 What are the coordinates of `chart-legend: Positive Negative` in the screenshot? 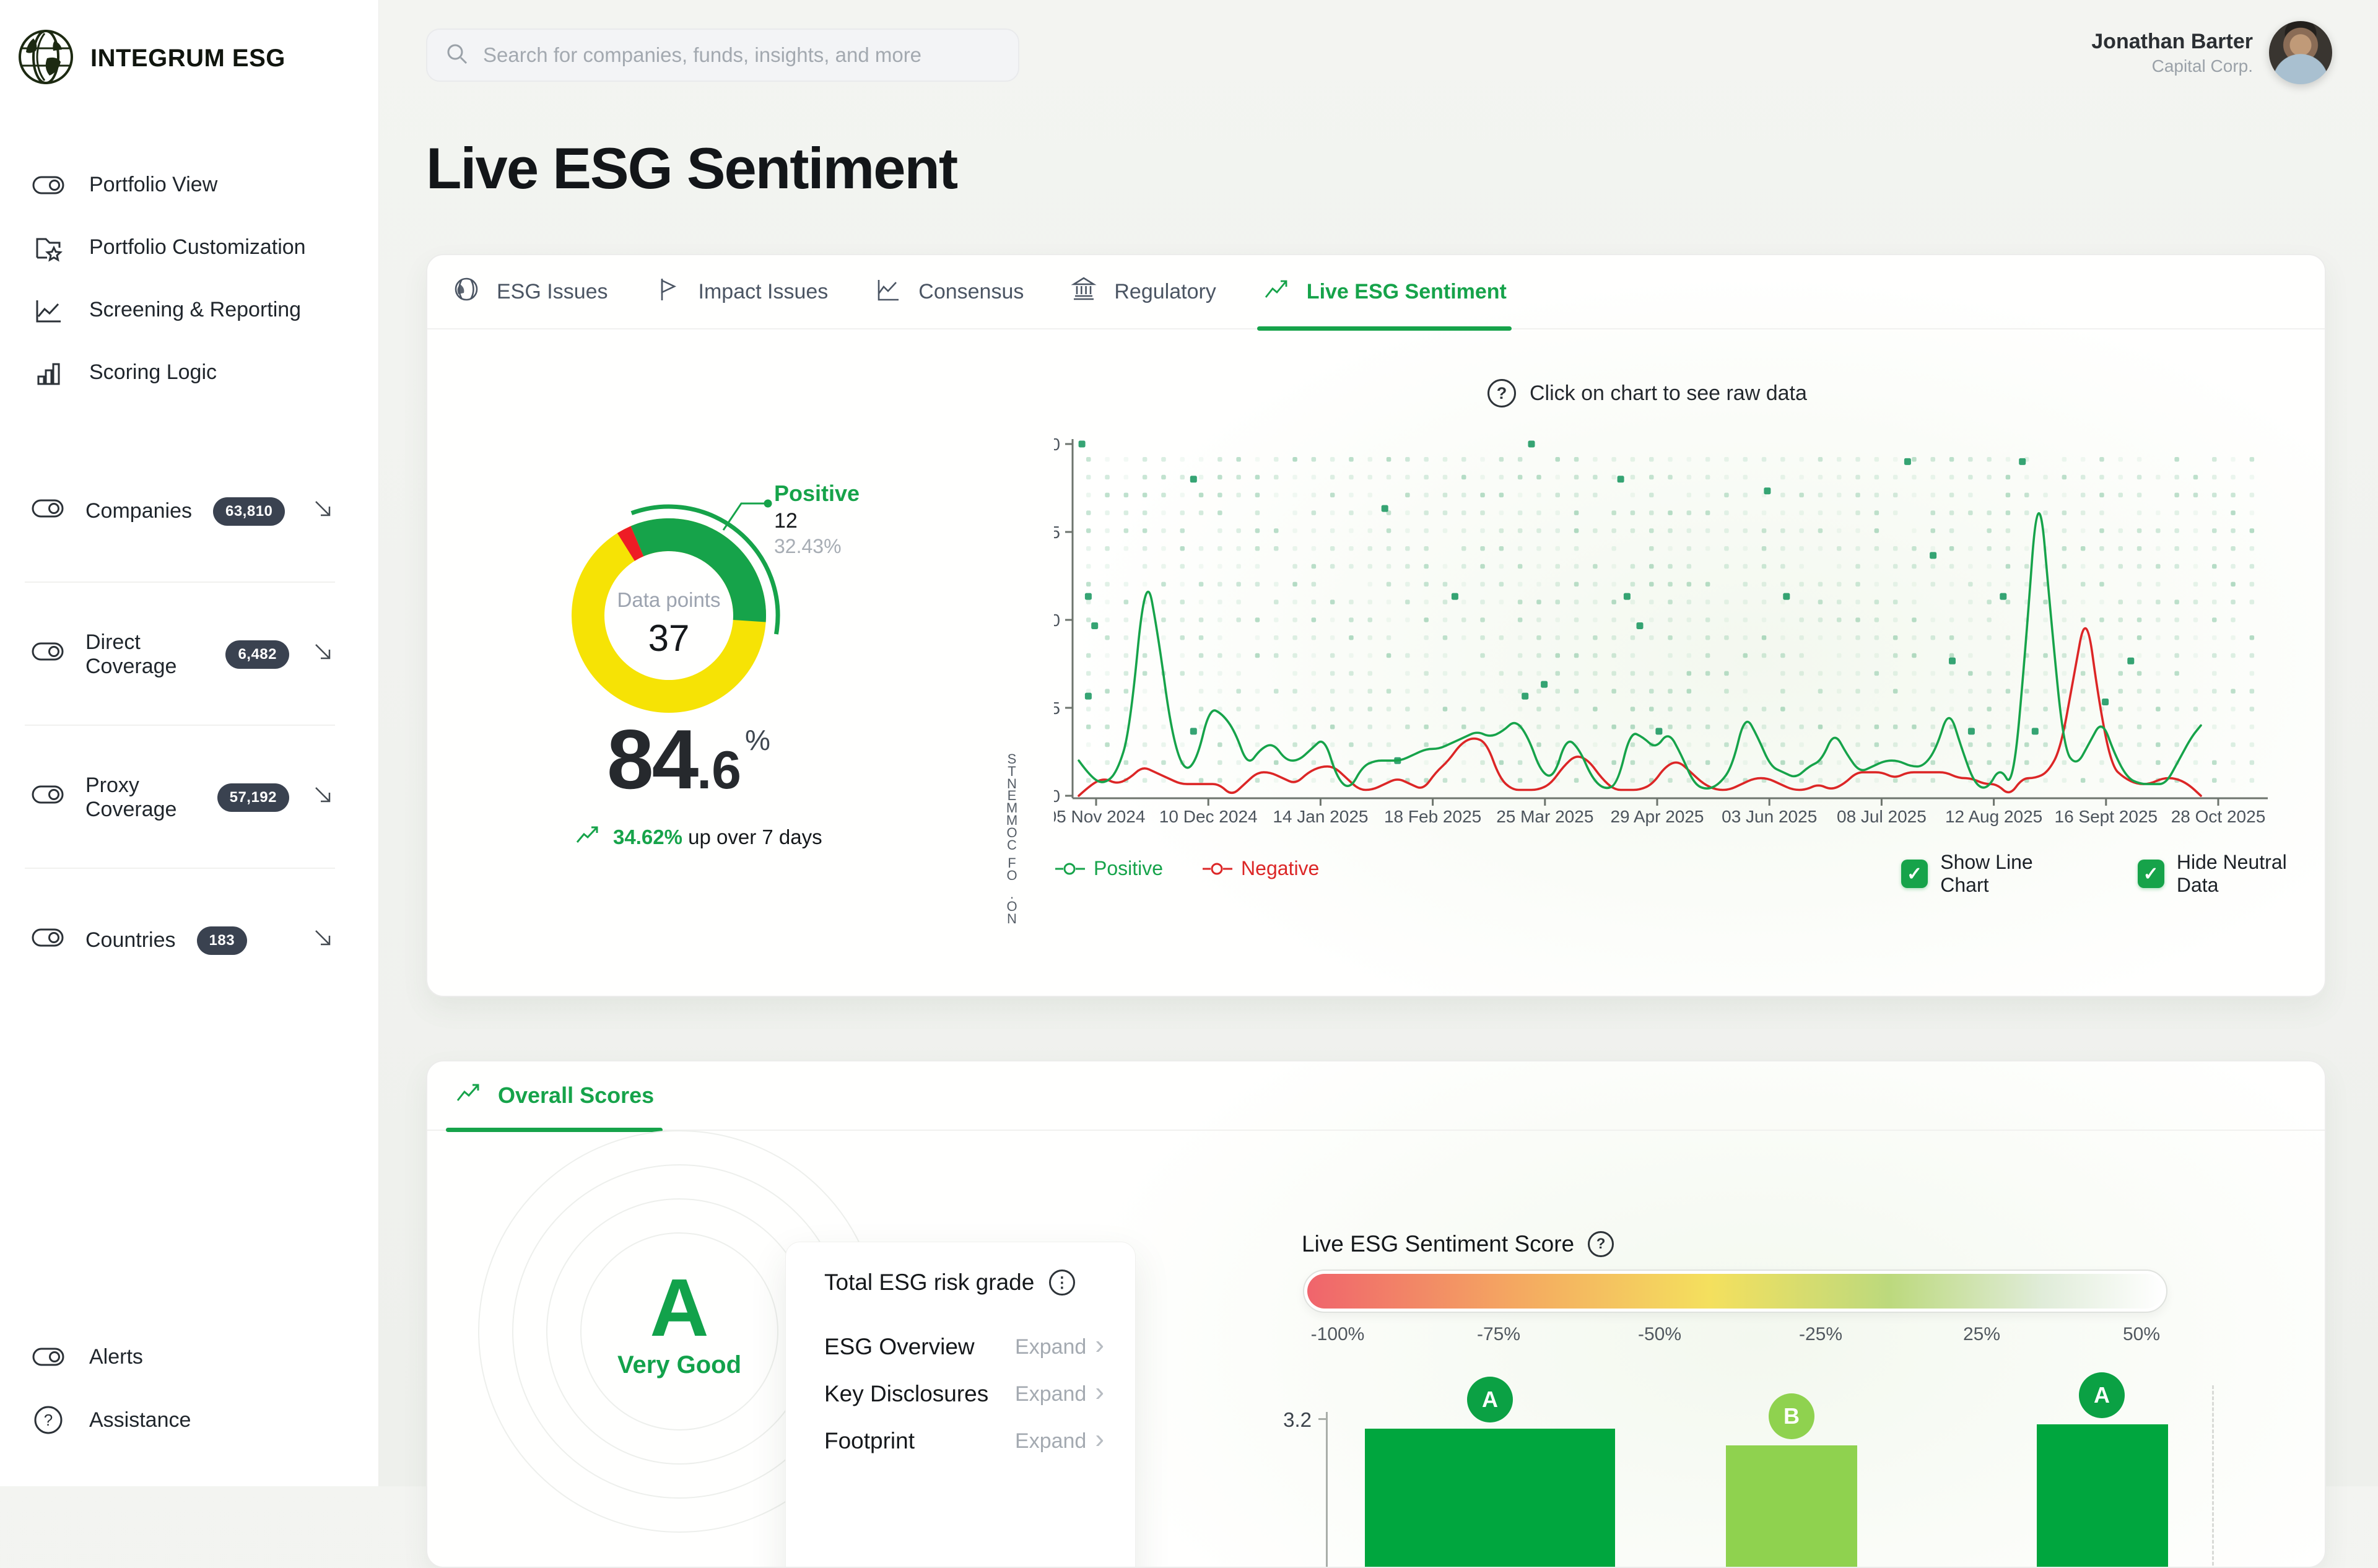 It's located at (1187, 869).